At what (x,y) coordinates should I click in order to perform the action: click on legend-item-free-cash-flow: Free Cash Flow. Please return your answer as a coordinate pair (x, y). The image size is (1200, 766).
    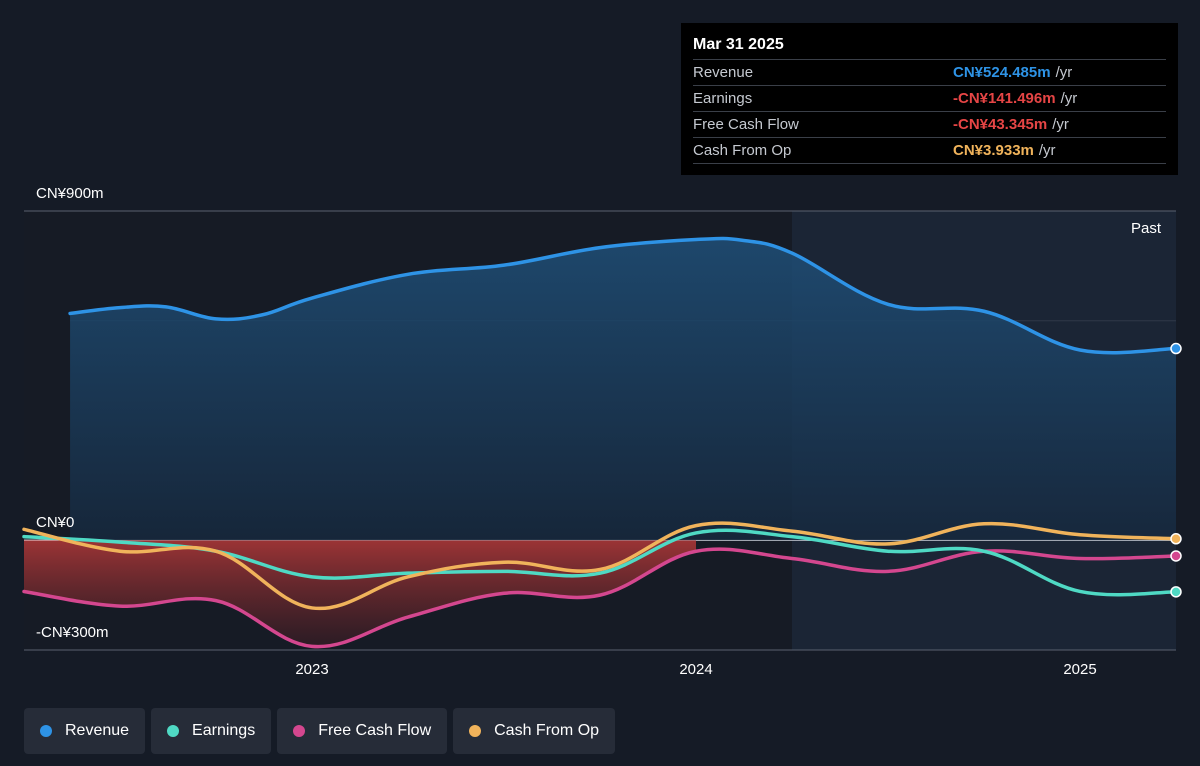
    Looking at the image, I should click on (362, 731).